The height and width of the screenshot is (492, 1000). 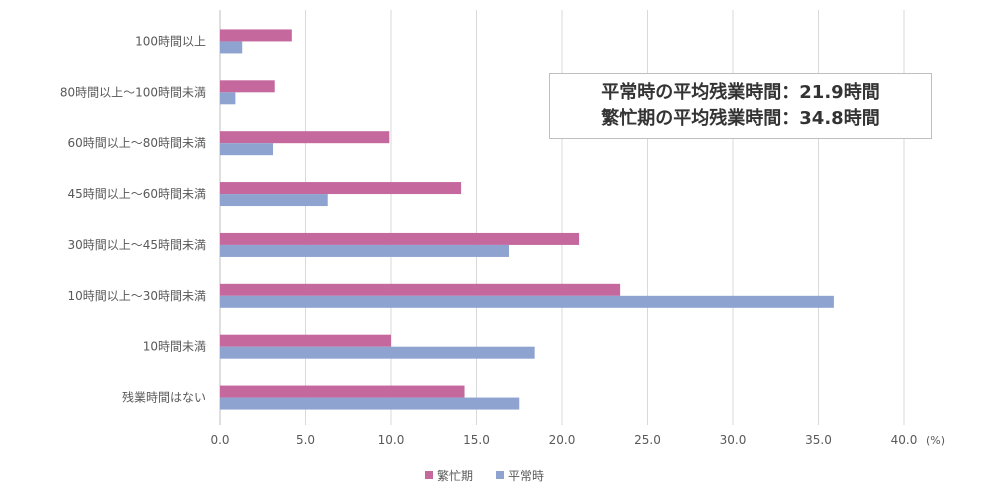 What do you see at coordinates (500, 475) in the screenshot?
I see `legend-swatch-normal` at bounding box center [500, 475].